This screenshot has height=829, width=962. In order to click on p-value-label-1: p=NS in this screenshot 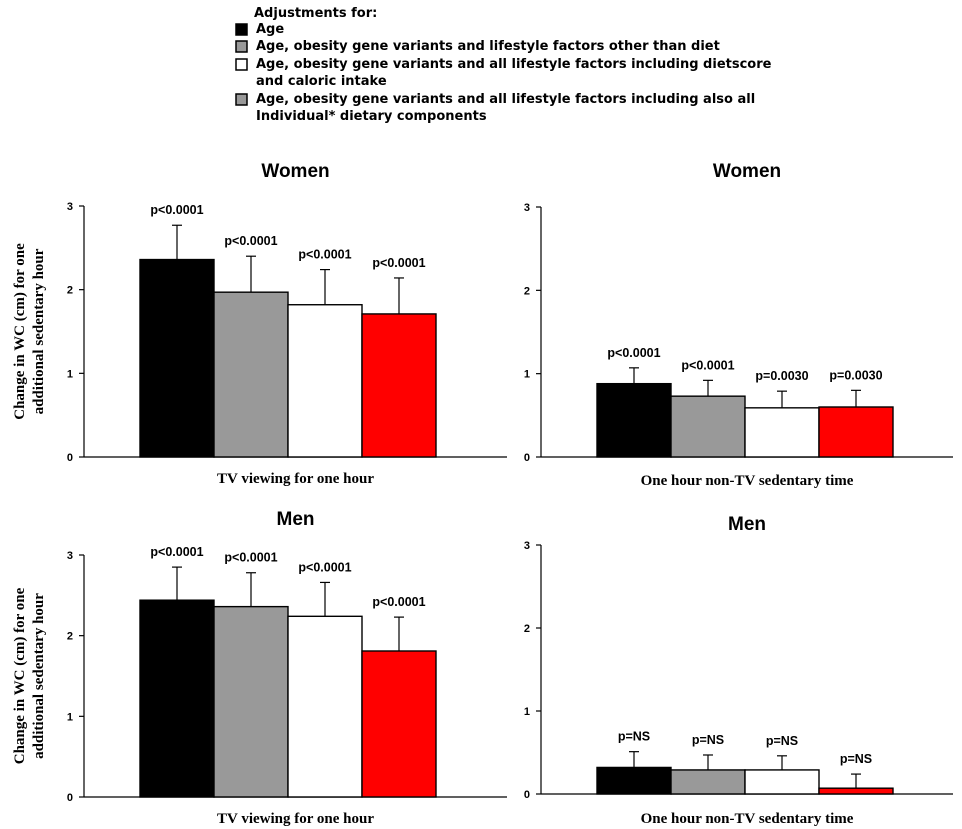, I will do `click(634, 737)`.